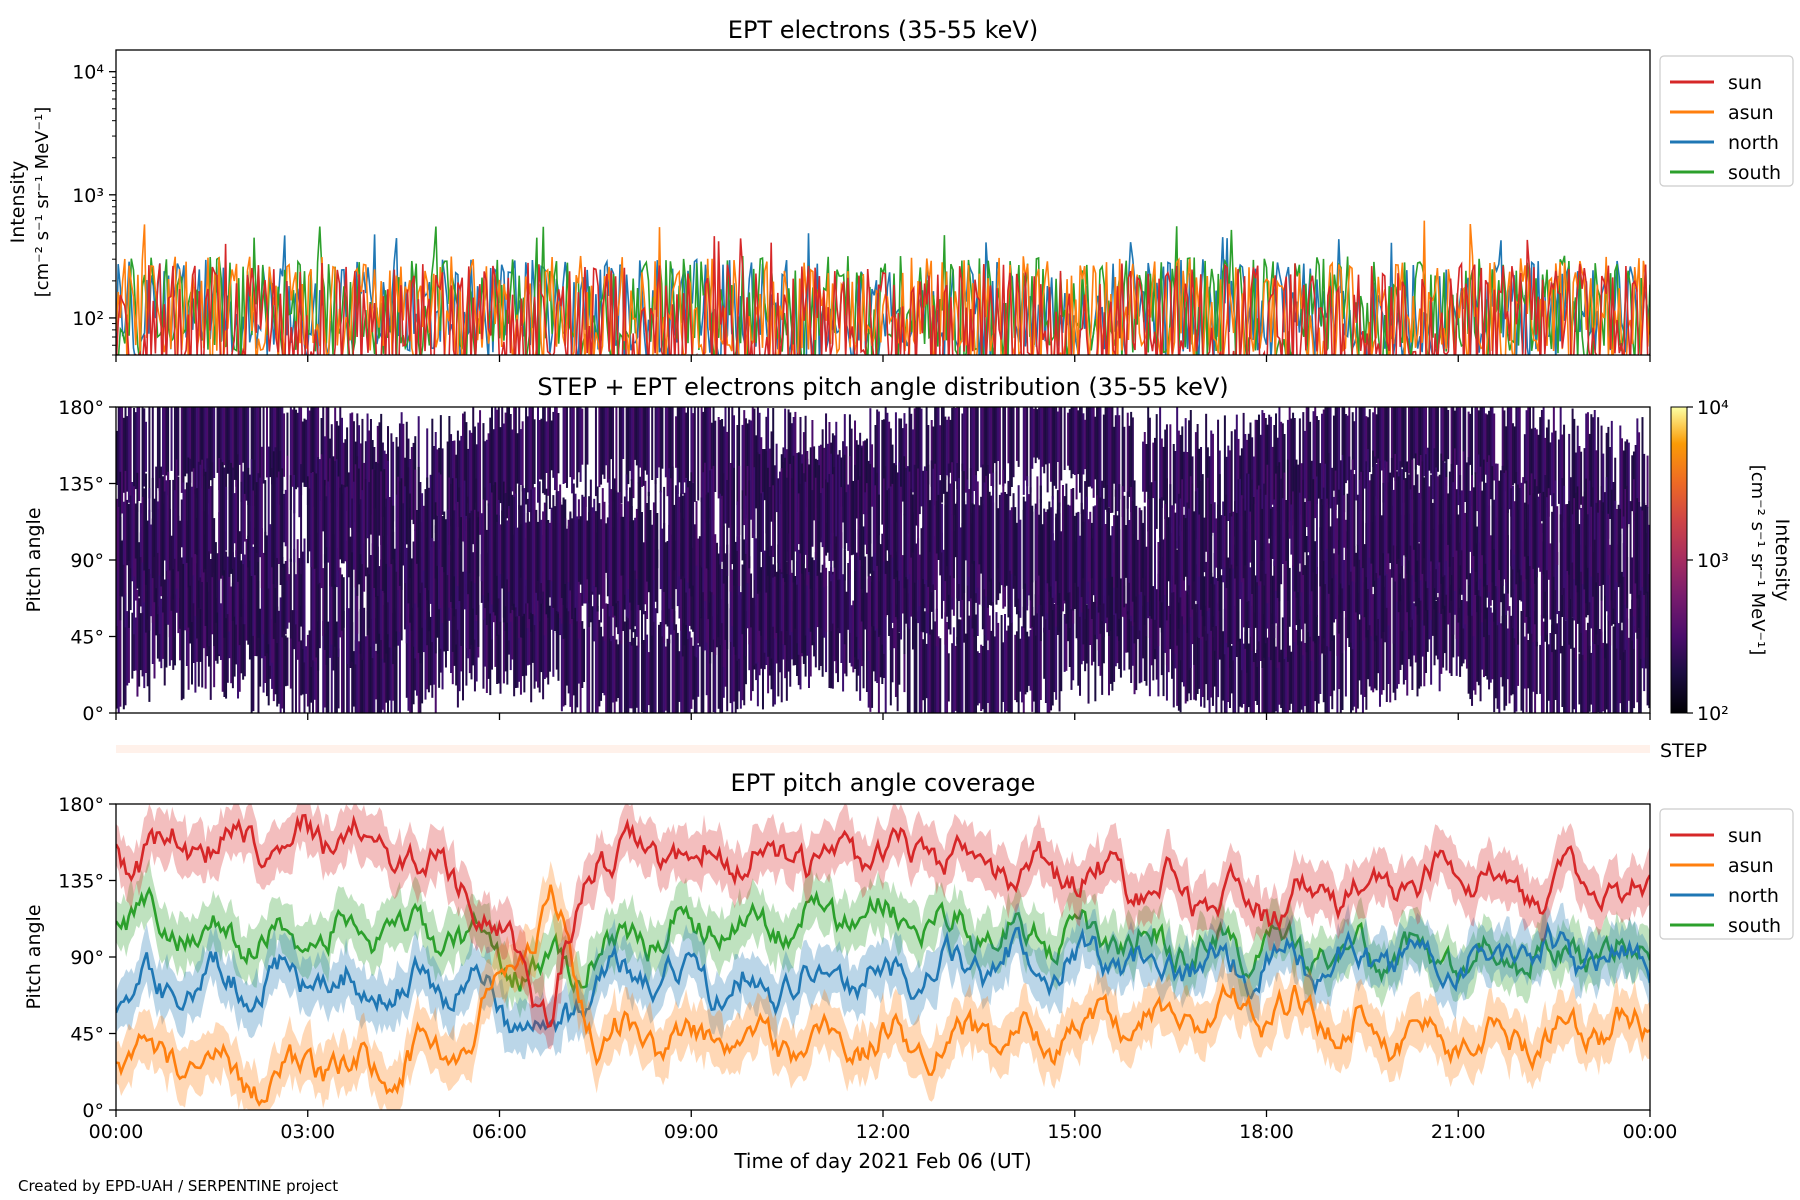  I want to click on step-strip-label: STEP, so click(1683, 751).